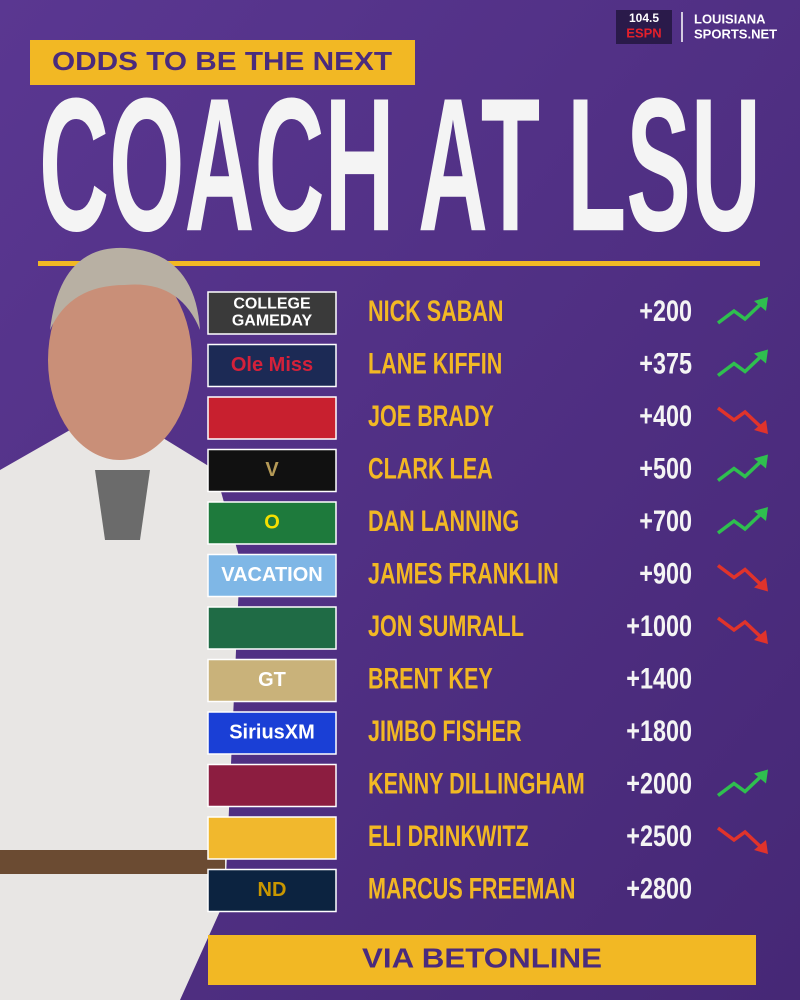  What do you see at coordinates (430, 678) in the screenshot?
I see `coach-name: BRENT KEY` at bounding box center [430, 678].